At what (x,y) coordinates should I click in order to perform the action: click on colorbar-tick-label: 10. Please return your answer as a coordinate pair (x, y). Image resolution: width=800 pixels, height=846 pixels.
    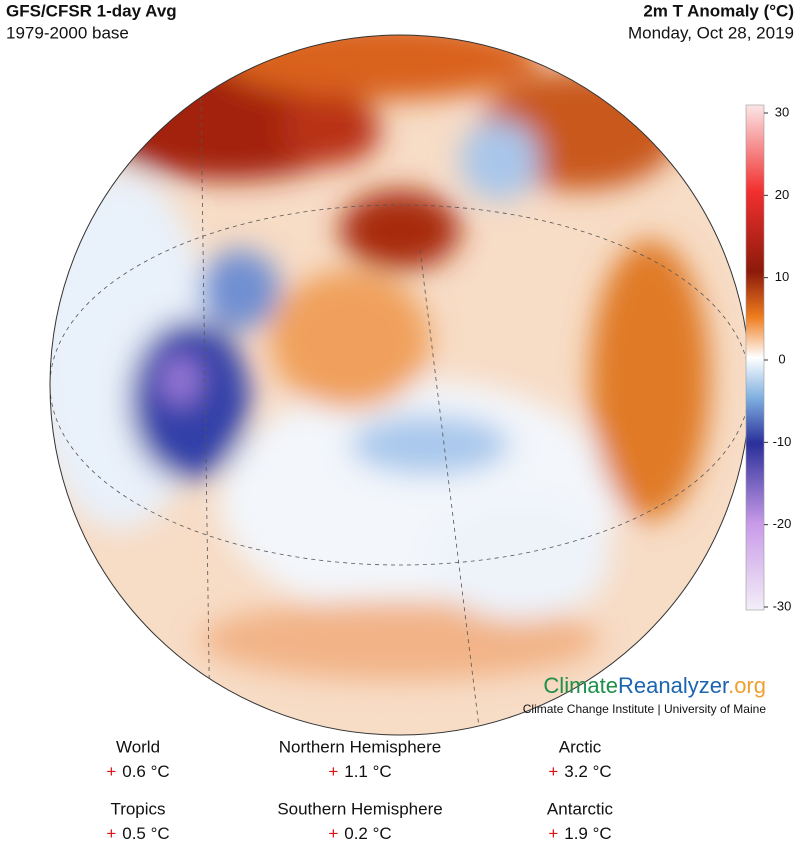
    Looking at the image, I should click on (782, 276).